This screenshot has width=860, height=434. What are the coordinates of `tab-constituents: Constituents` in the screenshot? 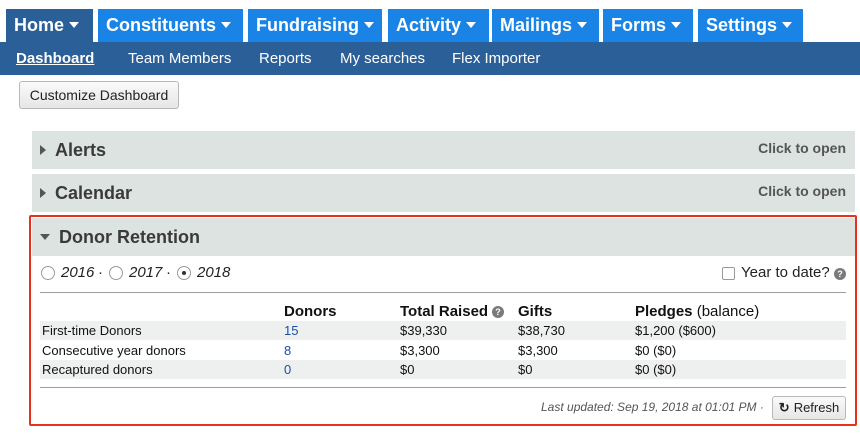 It's located at (170, 25).